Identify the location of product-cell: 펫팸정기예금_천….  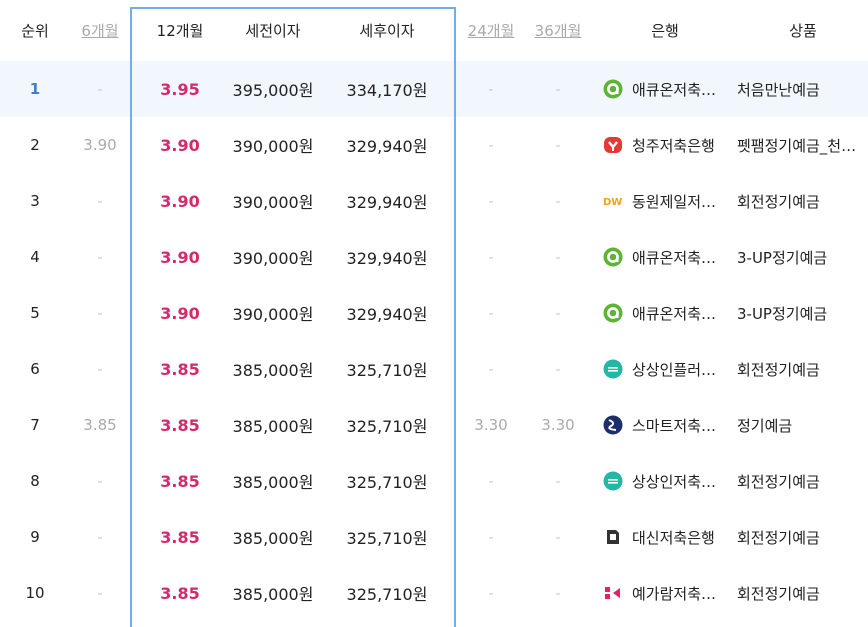
(802, 145).